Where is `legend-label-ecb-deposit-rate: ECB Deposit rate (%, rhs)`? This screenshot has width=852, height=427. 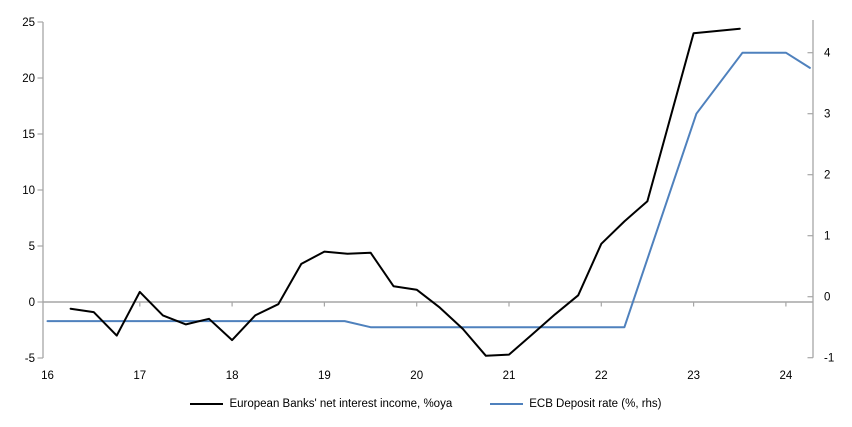 legend-label-ecb-deposit-rate: ECB Deposit rate (%, rhs) is located at coordinates (595, 404).